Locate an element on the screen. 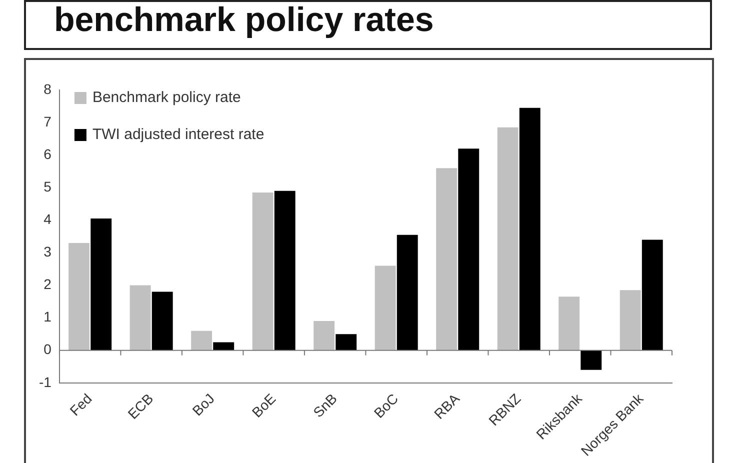 This screenshot has width=750, height=463. y-tick-label: 5 is located at coordinates (48, 186).